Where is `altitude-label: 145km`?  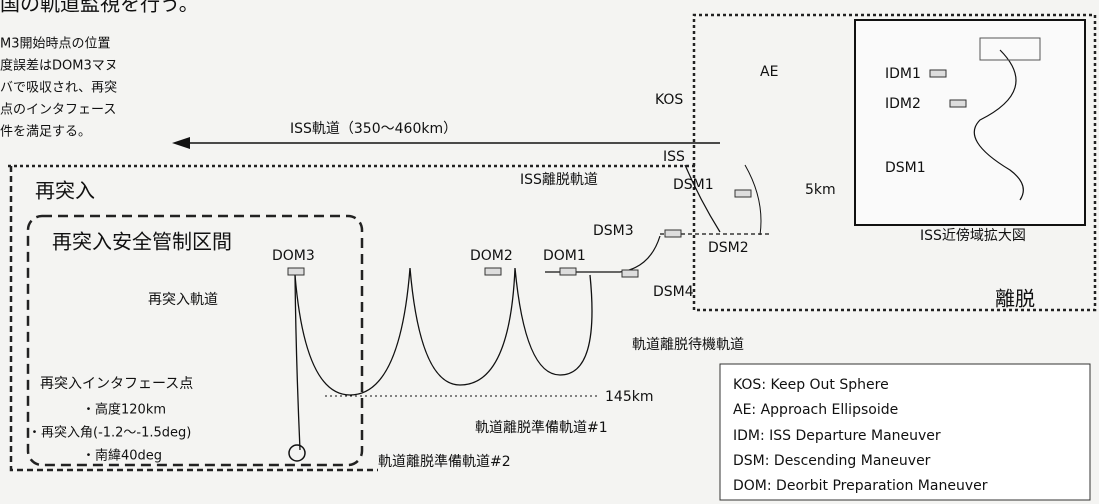 altitude-label: 145km is located at coordinates (629, 397).